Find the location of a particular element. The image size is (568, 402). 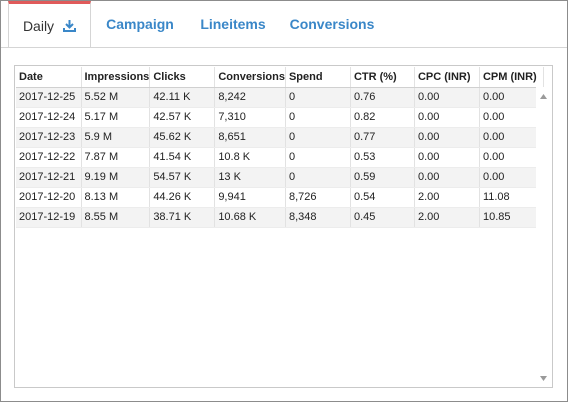

table-cell: 10.85 is located at coordinates (511, 217).